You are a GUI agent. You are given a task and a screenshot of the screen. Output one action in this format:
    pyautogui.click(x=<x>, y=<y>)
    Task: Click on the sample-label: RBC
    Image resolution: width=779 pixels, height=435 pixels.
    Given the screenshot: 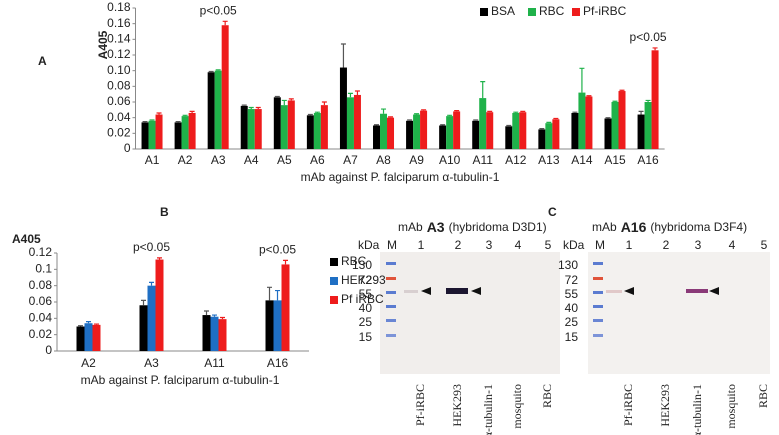 What is the action you would take?
    pyautogui.click(x=763, y=396)
    